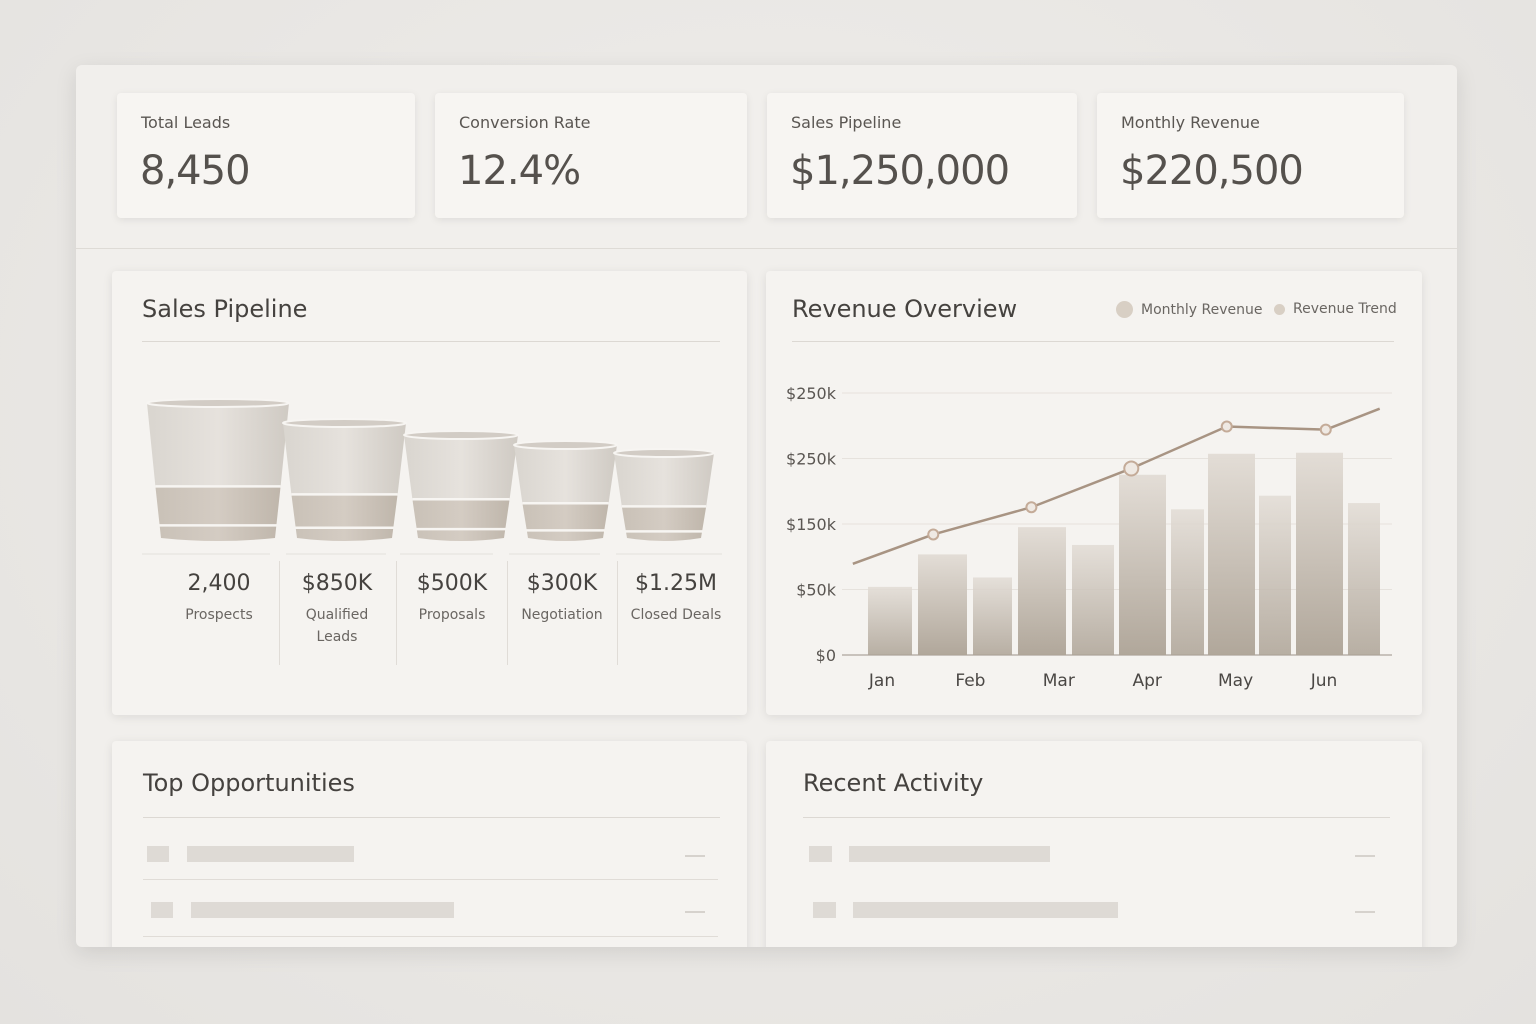 The width and height of the screenshot is (1536, 1024). Describe the element at coordinates (1189, 309) in the screenshot. I see `legend-monthly-revenue: Monthly Revenue` at that location.